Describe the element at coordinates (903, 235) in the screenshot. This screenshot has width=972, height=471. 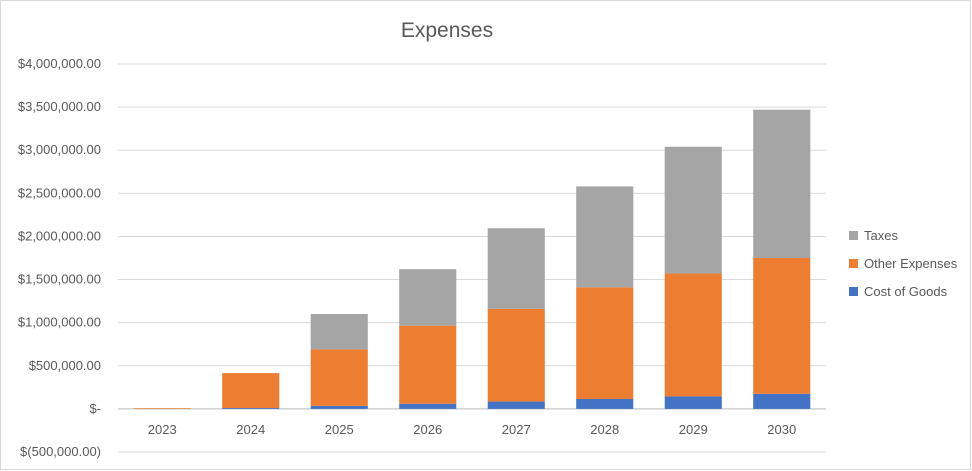
I see `legend-item: Taxes` at that location.